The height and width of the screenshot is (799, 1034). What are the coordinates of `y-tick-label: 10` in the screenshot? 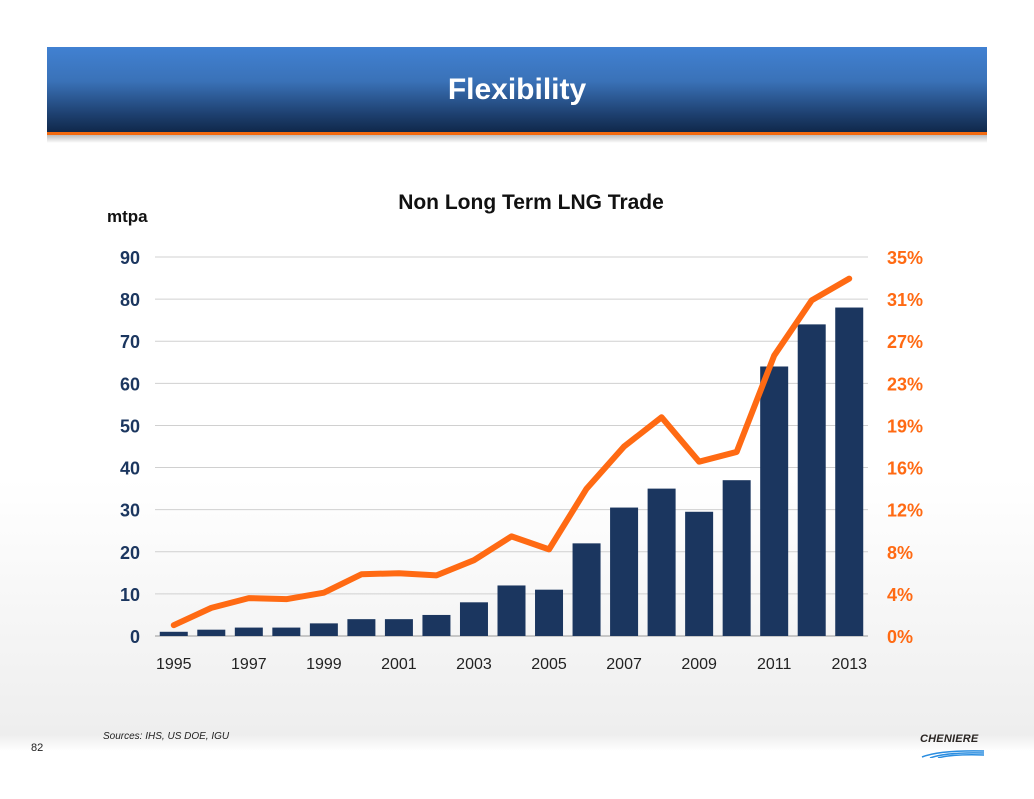 It's located at (130, 595).